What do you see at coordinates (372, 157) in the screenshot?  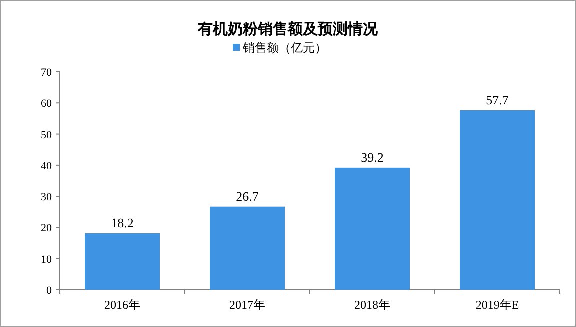 I see `data-label: 39.2` at bounding box center [372, 157].